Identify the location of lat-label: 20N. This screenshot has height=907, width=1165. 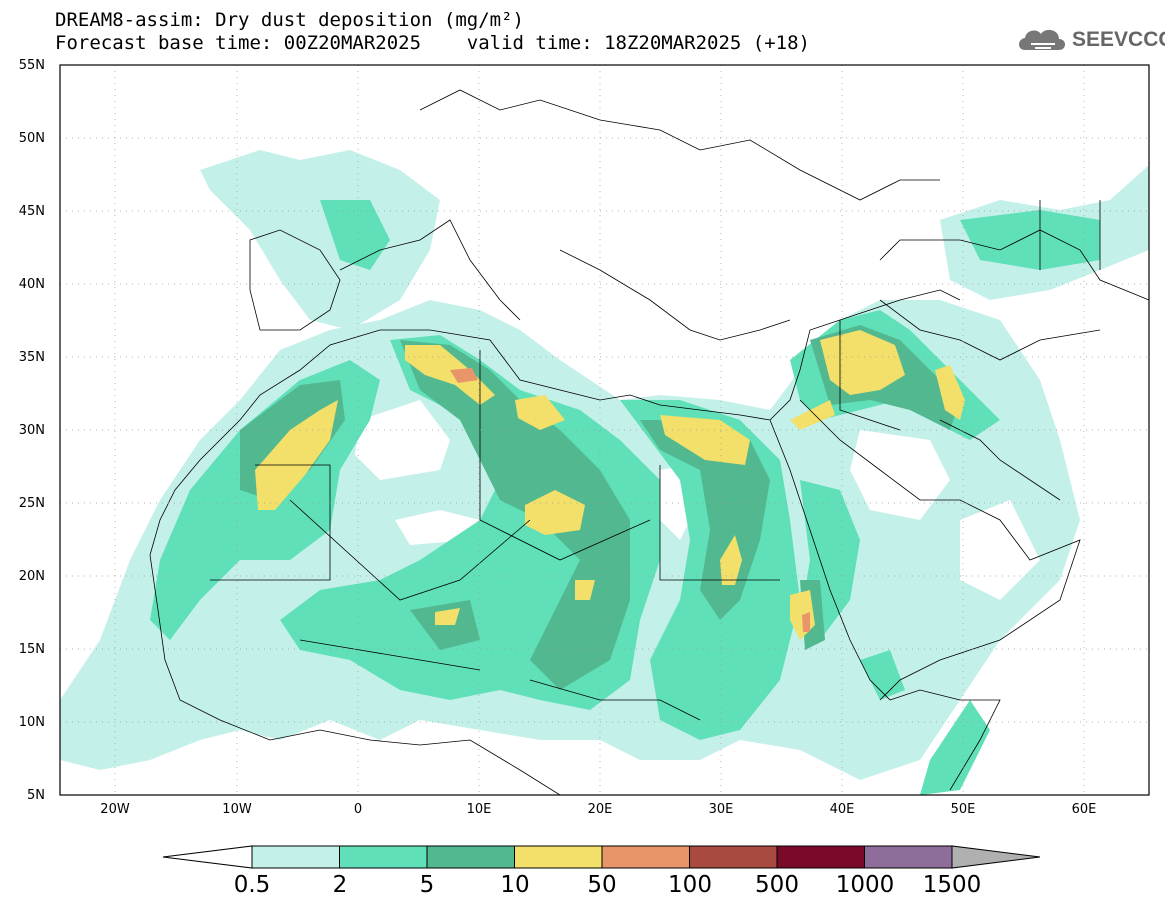
(32, 576).